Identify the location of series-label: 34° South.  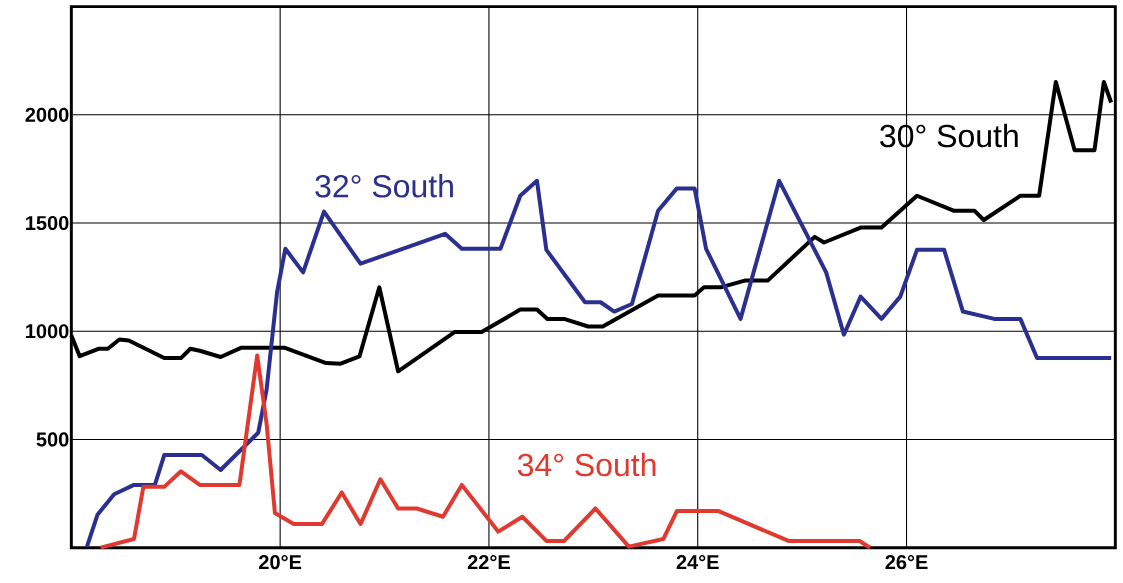
(586, 464).